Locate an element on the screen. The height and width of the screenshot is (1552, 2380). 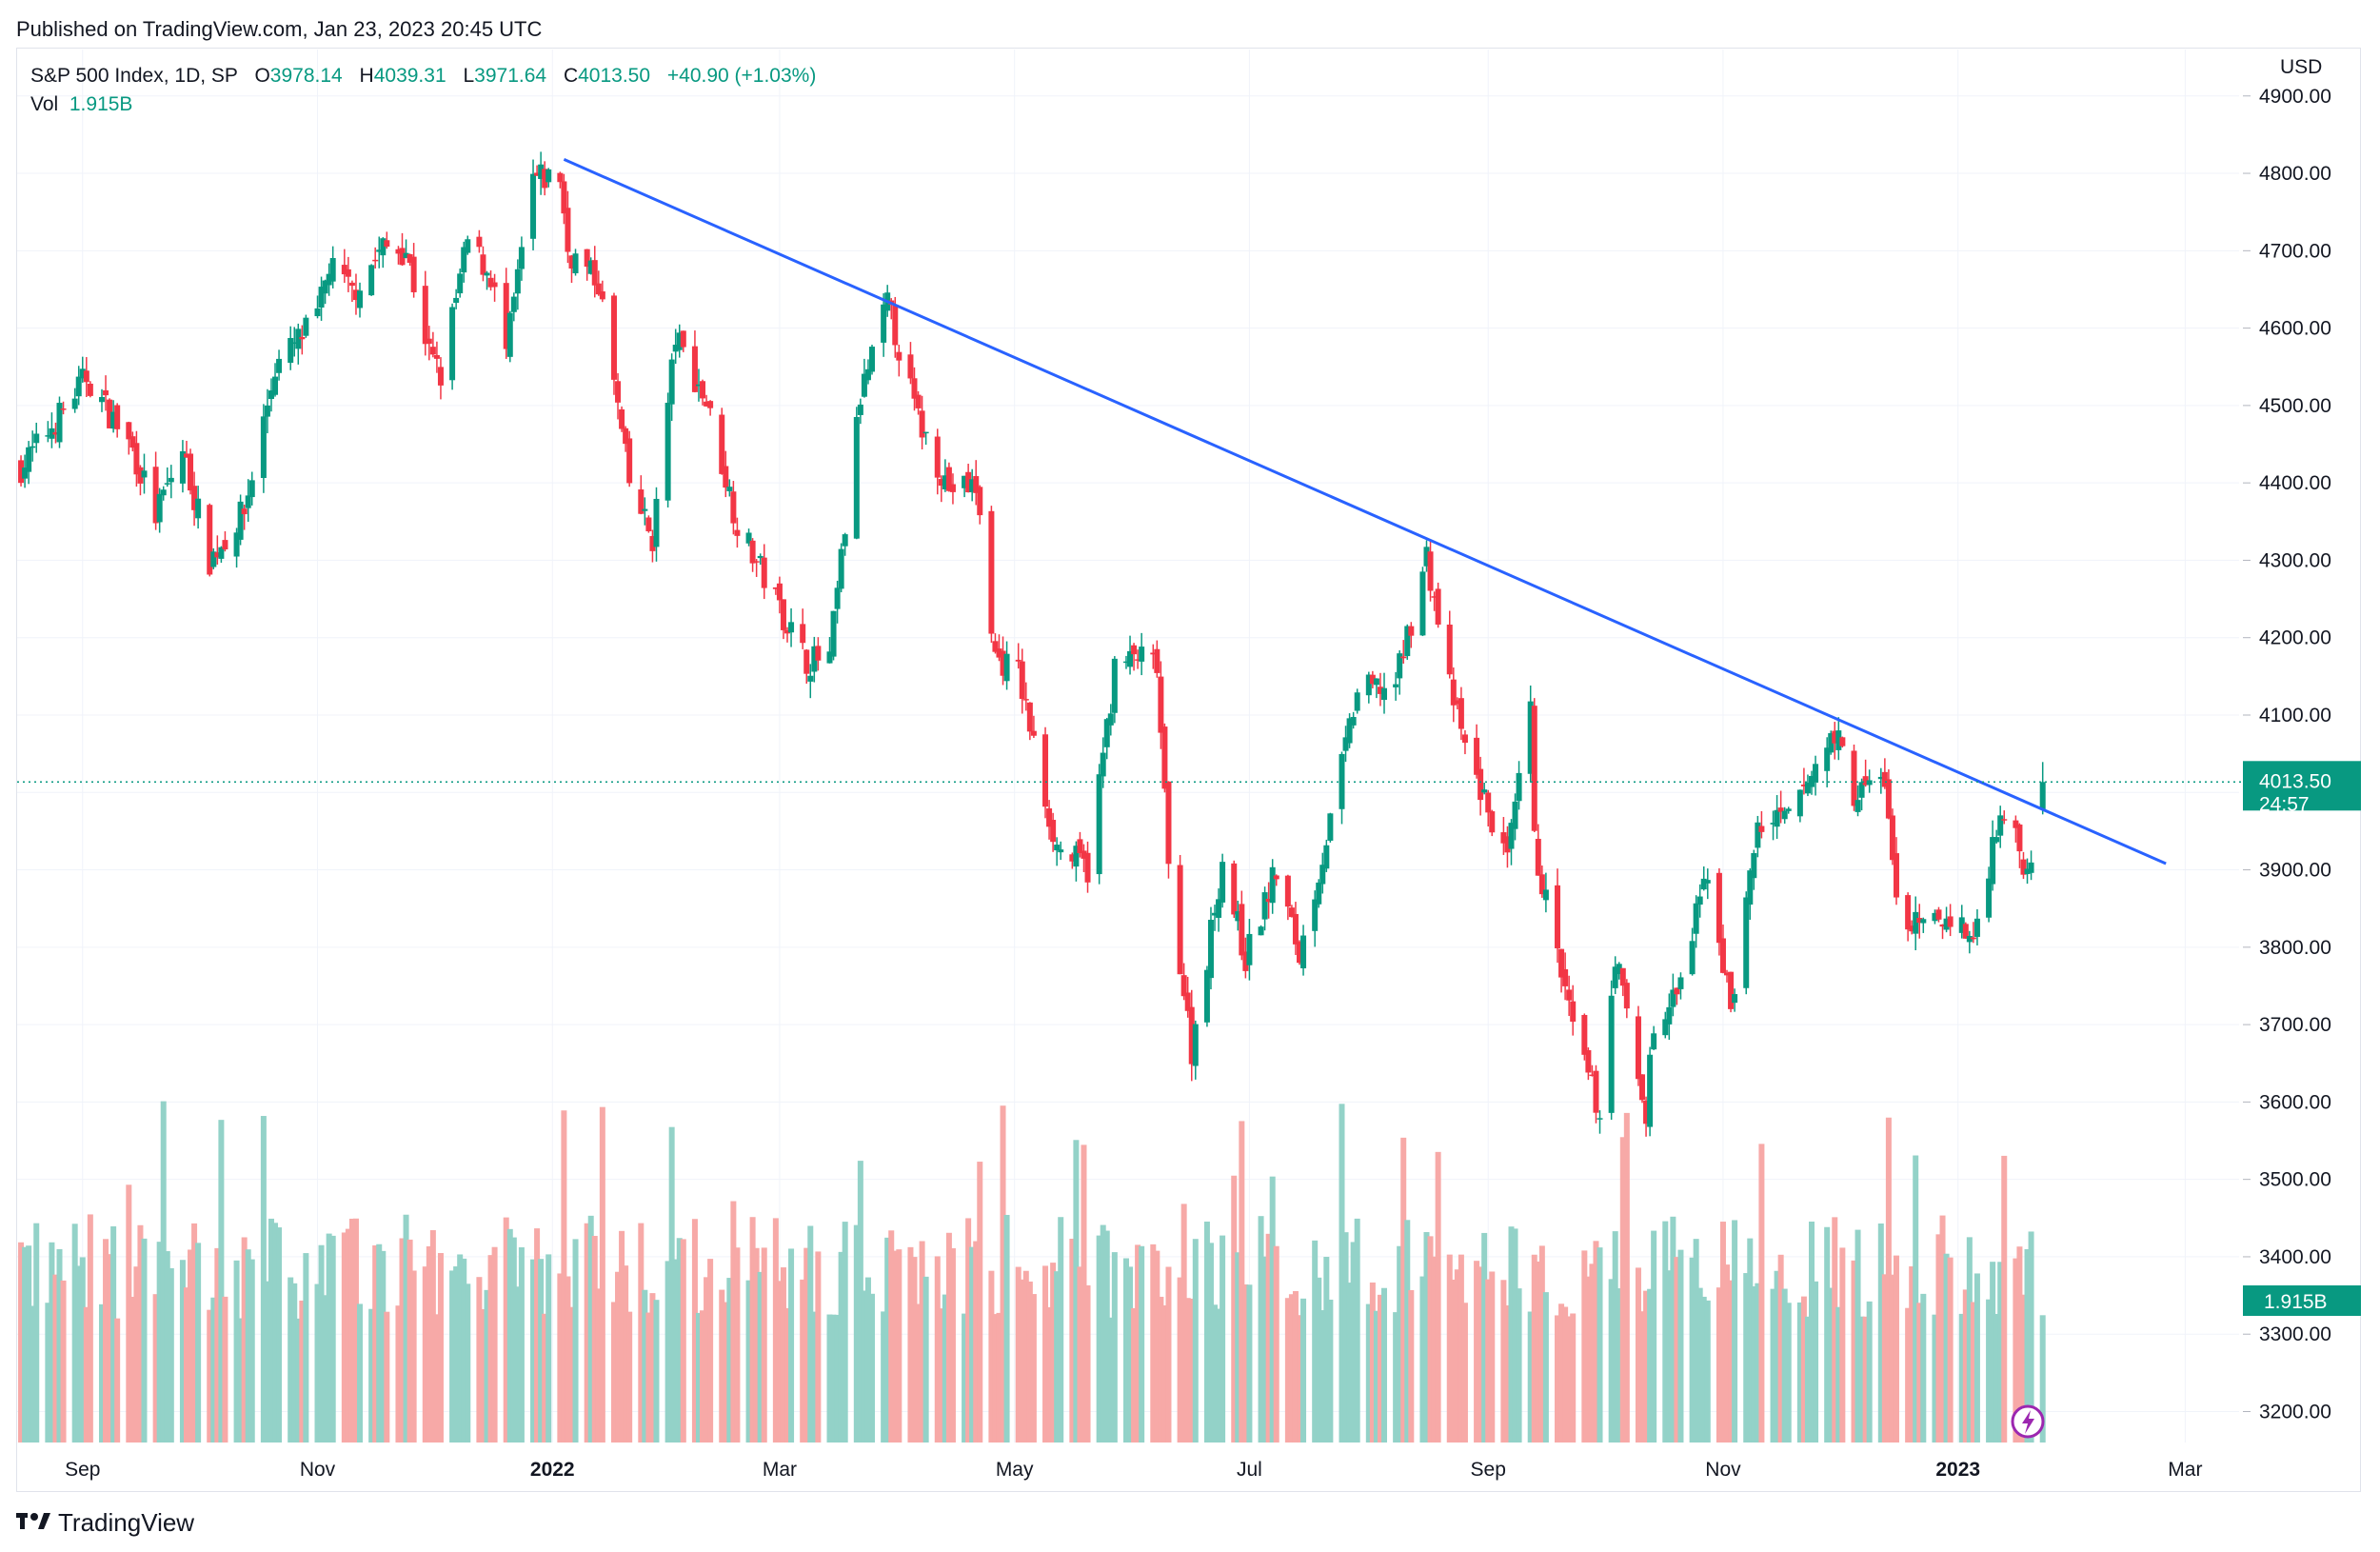
tradingview-logo: TradingView is located at coordinates (105, 1523).